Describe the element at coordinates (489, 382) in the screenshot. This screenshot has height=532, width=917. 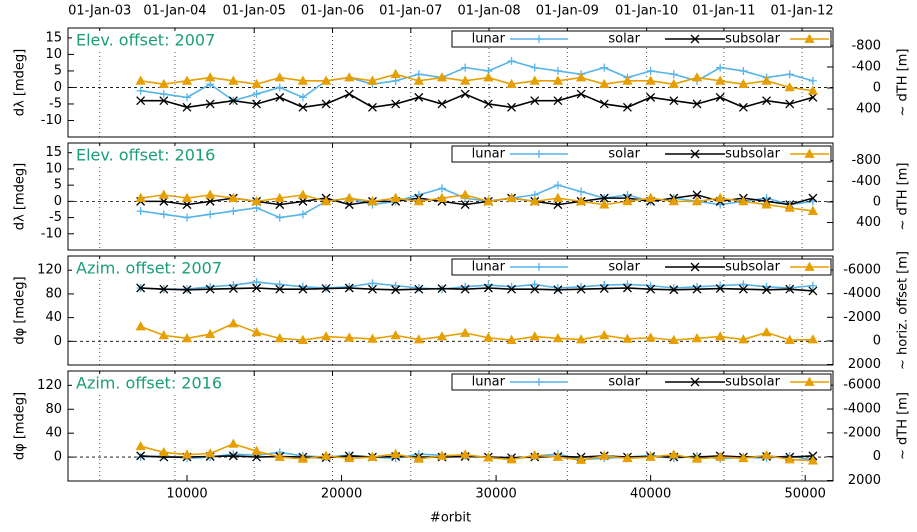
I see `legend-label: lunar` at that location.